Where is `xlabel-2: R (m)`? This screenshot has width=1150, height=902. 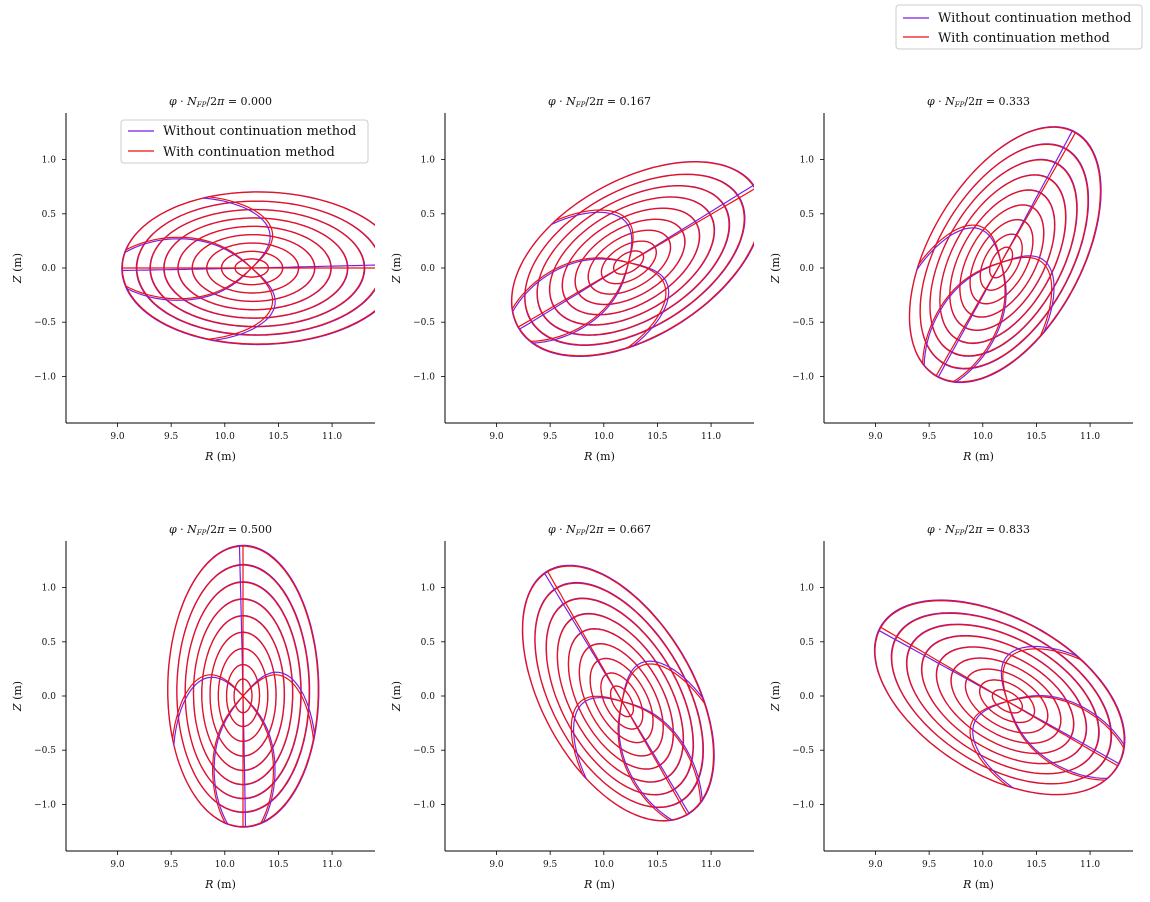 xlabel-2: R (m) is located at coordinates (978, 456).